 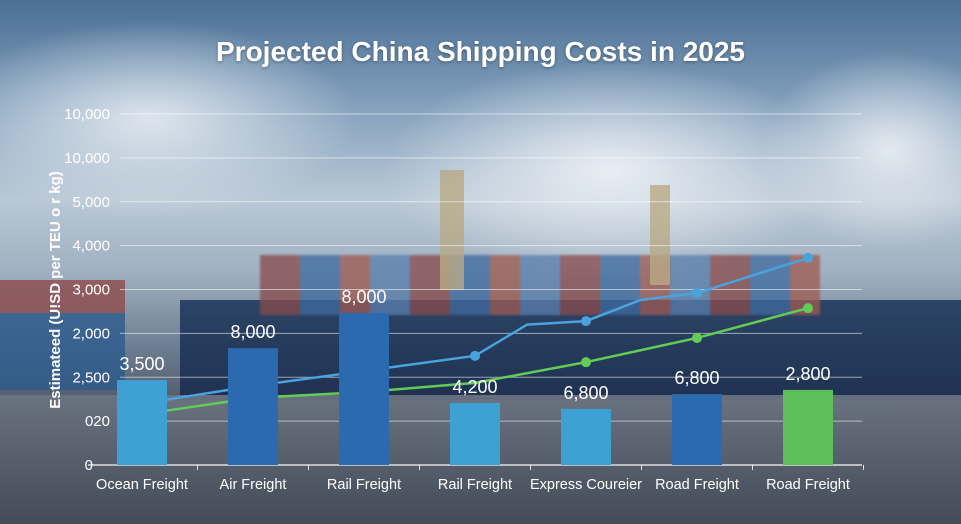 I want to click on y-tick-label: 4,000, so click(x=91, y=246).